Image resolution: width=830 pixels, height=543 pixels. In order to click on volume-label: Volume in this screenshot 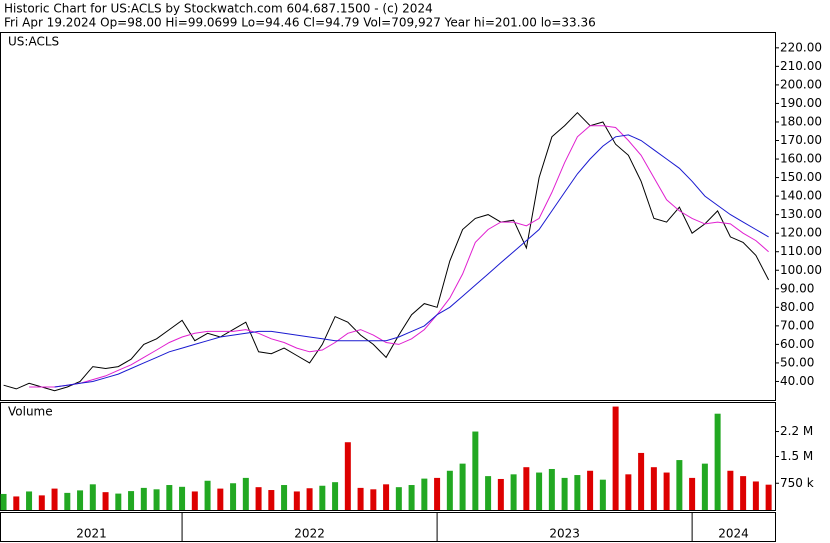, I will do `click(30, 412)`.